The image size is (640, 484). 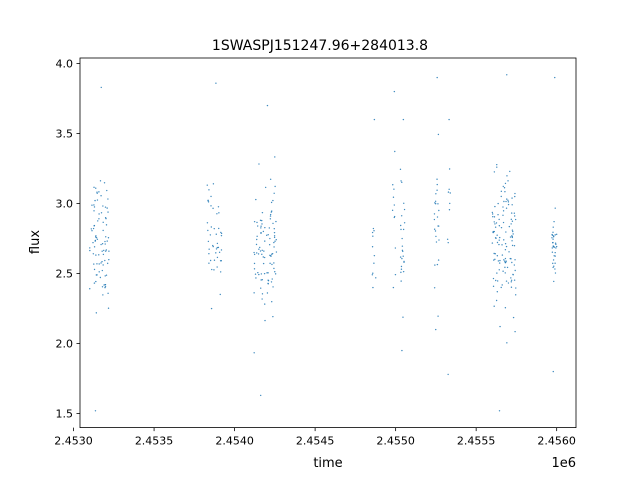 I want to click on x-axis-offset-label: 1e6, so click(x=563, y=463).